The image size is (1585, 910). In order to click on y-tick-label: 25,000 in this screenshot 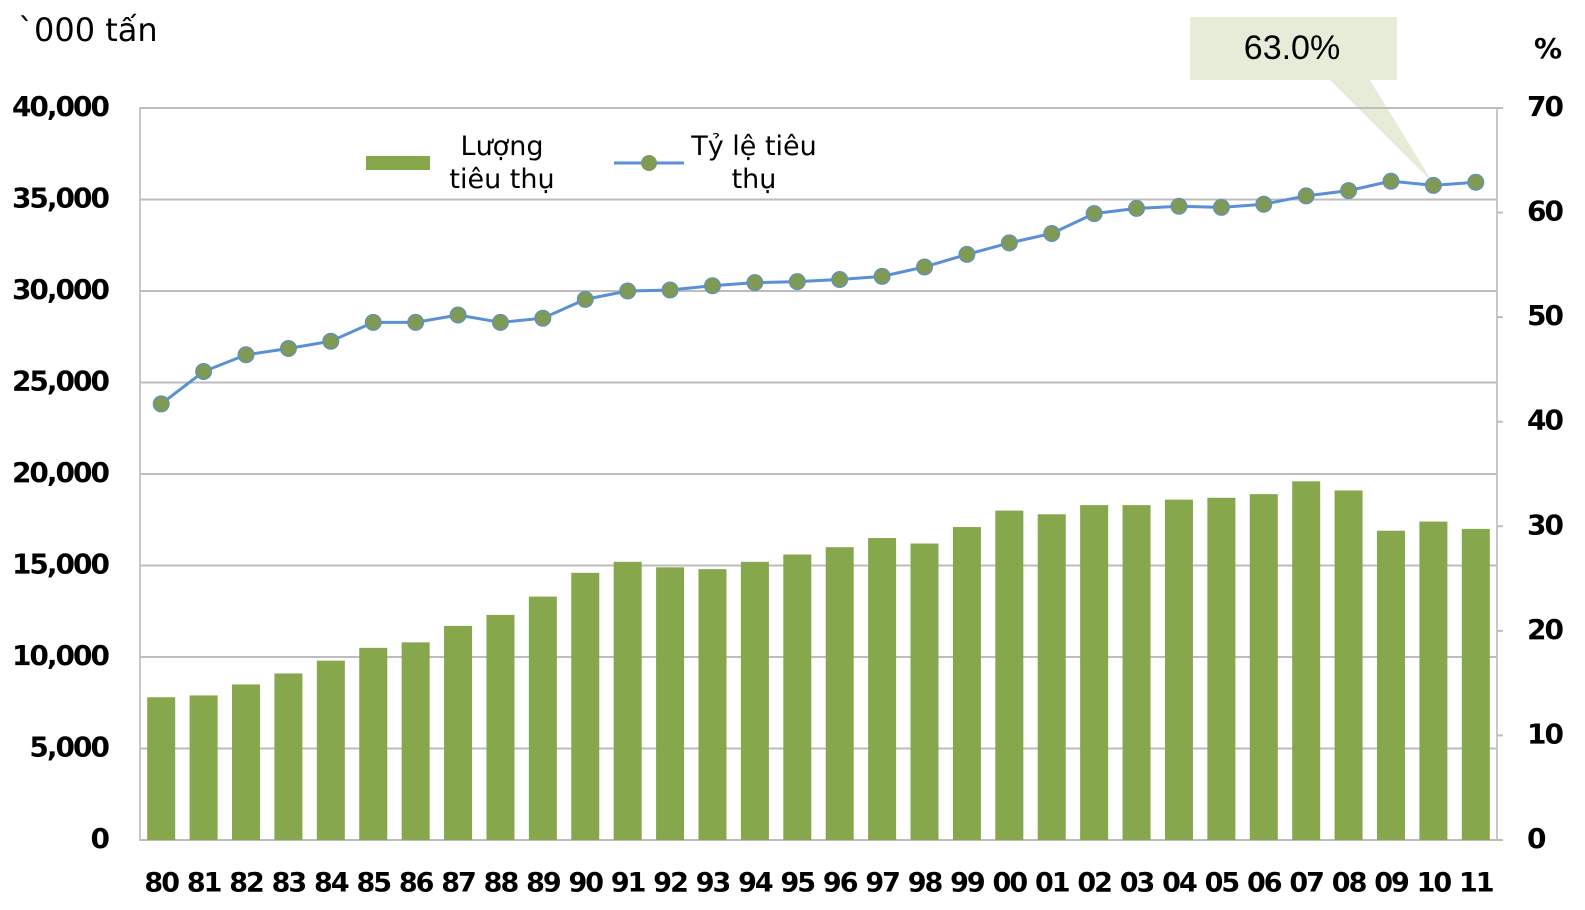, I will do `click(61, 381)`.